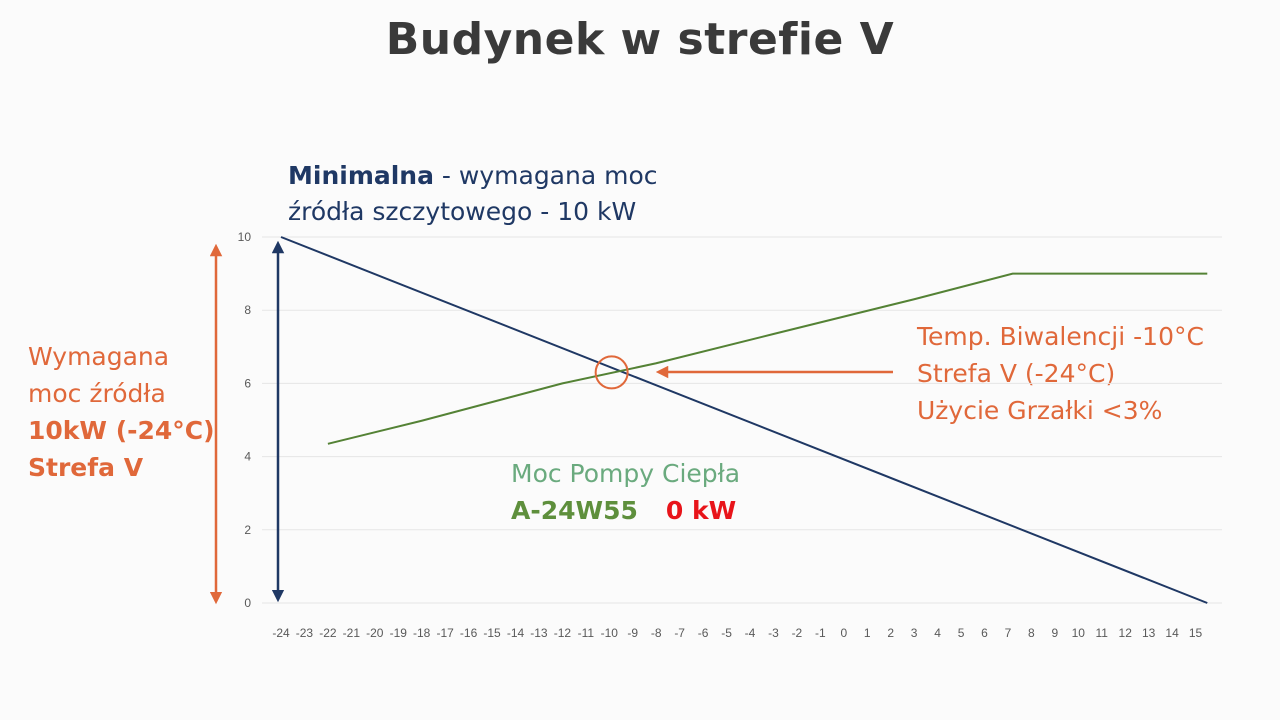  I want to click on x-tick-label: 5, so click(961, 633).